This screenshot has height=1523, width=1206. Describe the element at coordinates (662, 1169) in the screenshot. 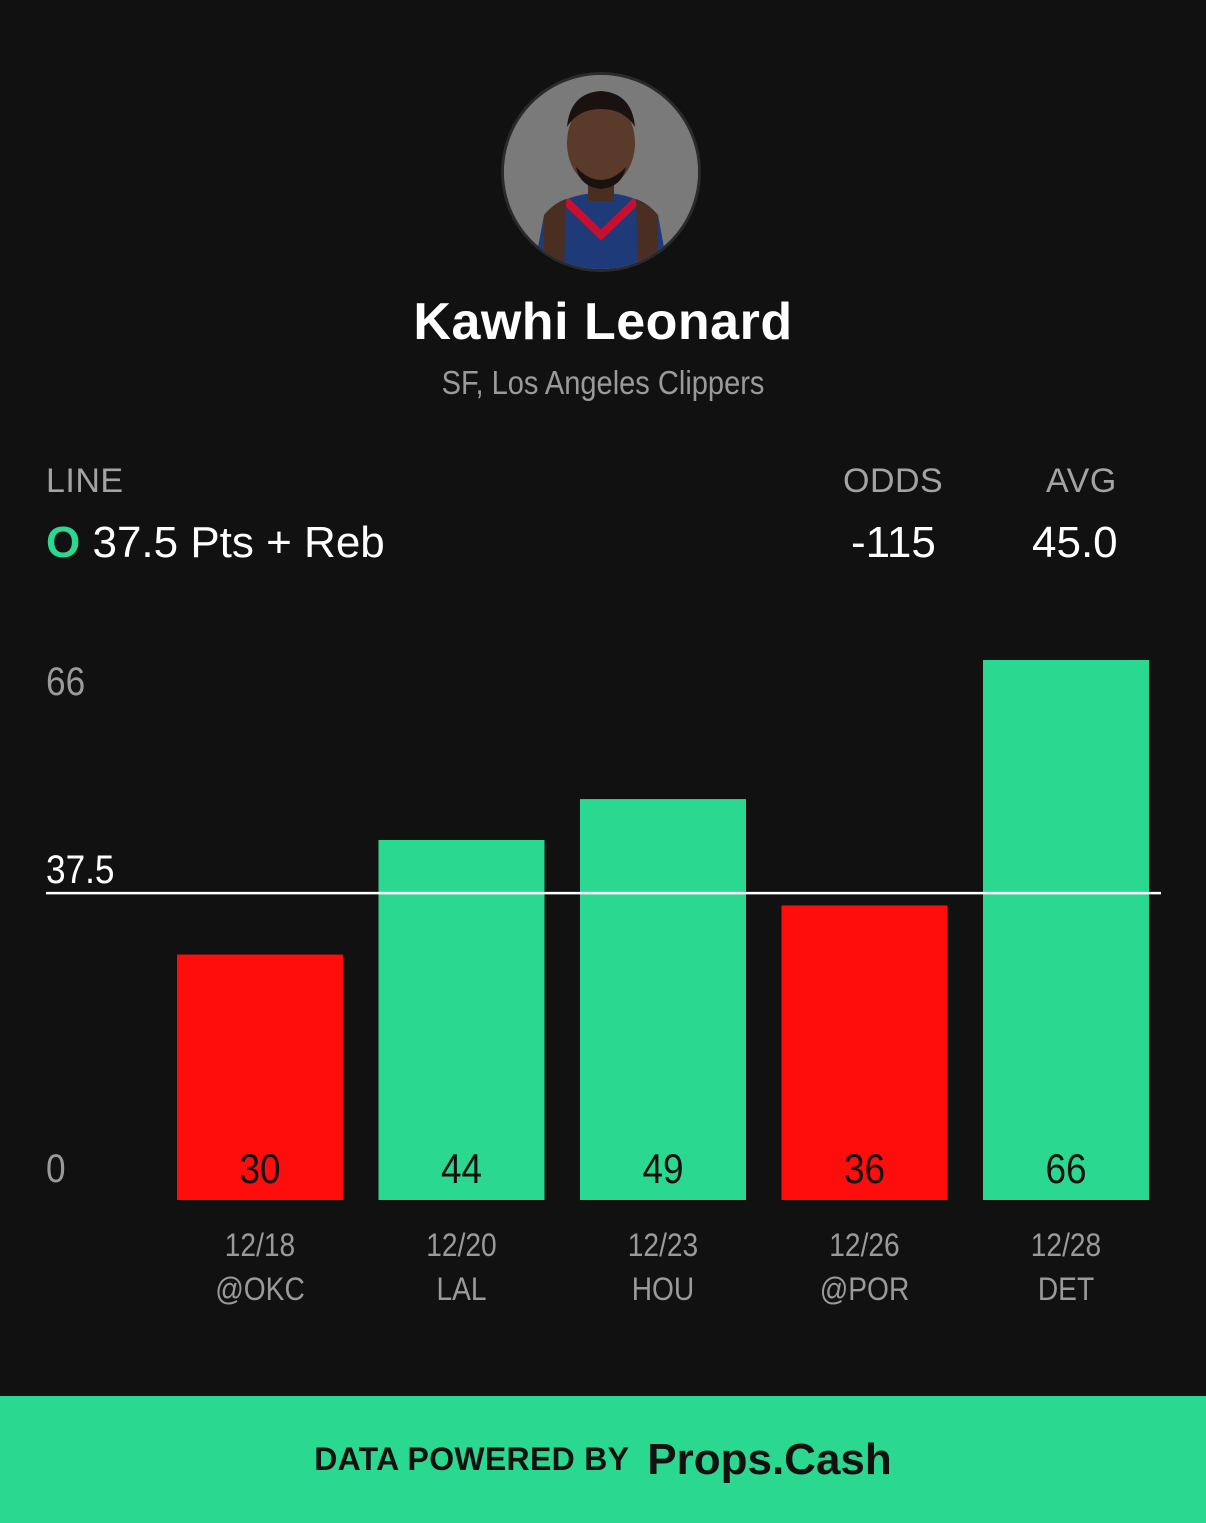

I see `bar-value-label-2: 49` at that location.